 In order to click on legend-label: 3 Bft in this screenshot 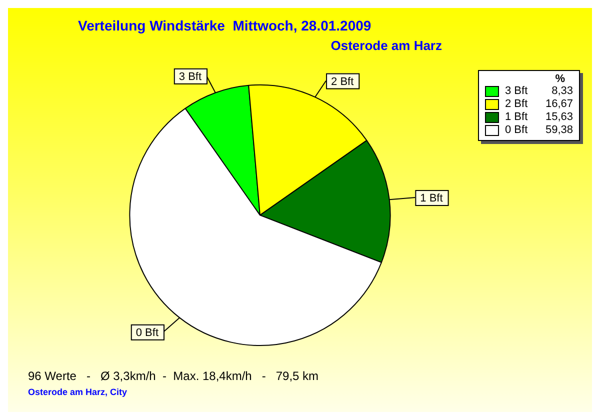, I will do `click(517, 91)`.